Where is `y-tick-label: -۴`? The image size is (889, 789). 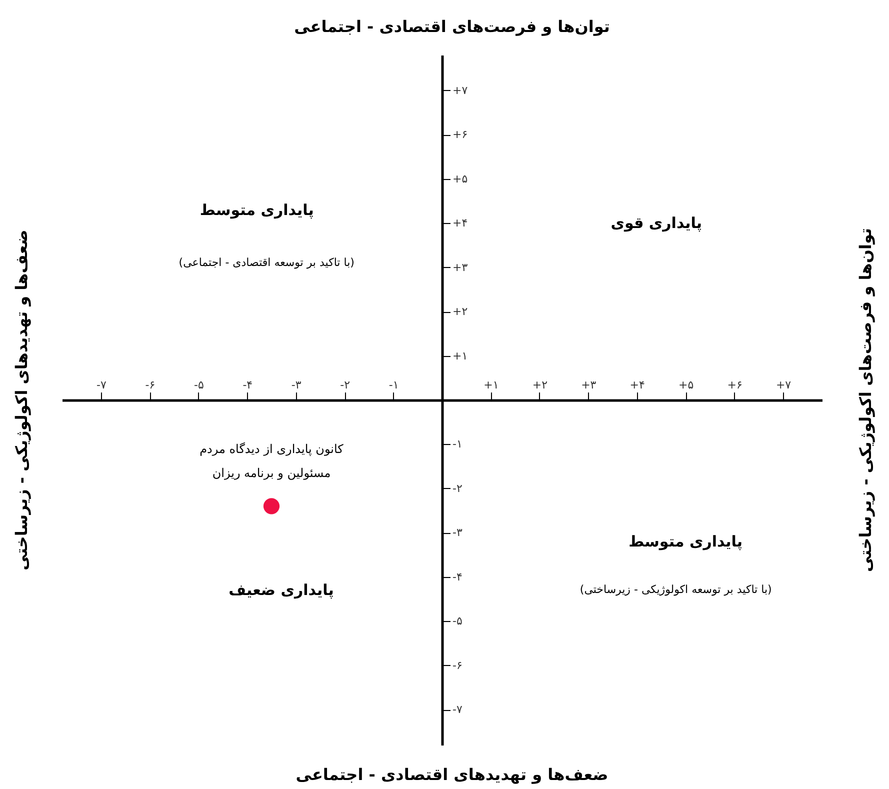
y-tick-label: -۴ is located at coordinates (457, 577).